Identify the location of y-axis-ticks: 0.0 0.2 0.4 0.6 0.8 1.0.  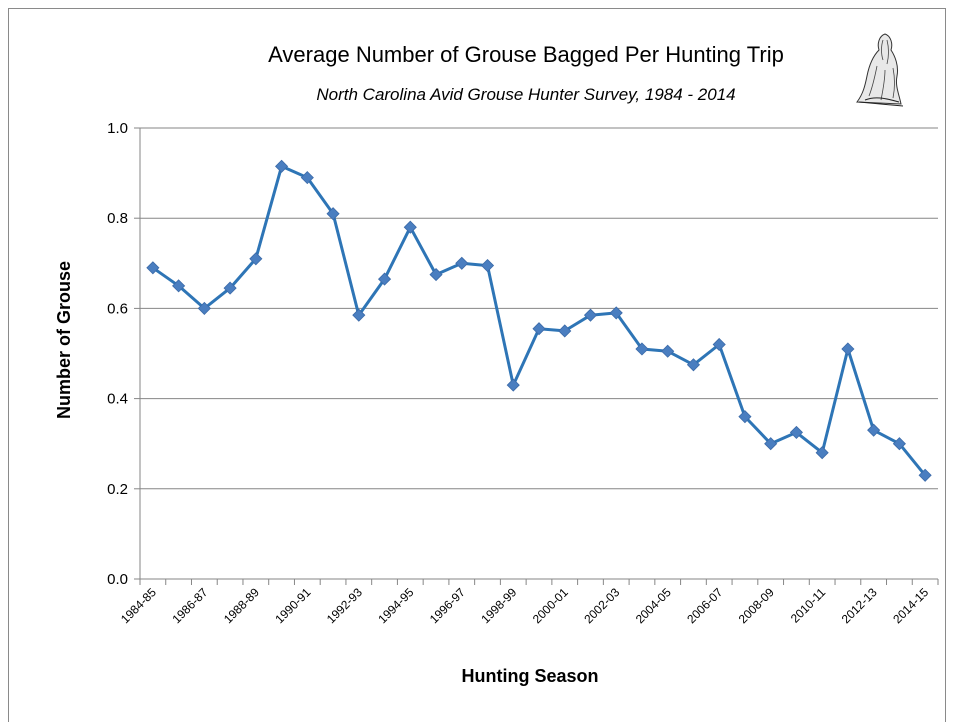
(123, 354).